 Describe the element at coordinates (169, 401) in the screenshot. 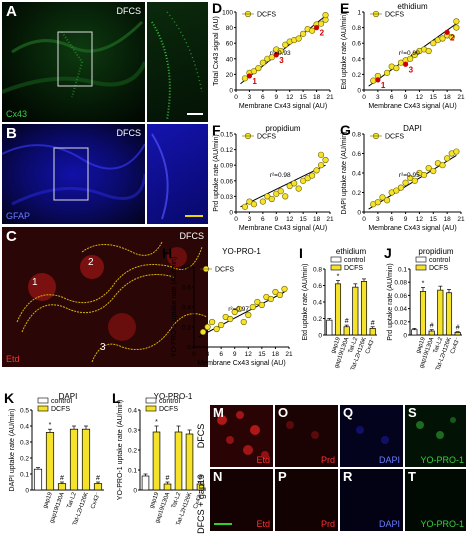

I see `legend-label-control: control` at that location.